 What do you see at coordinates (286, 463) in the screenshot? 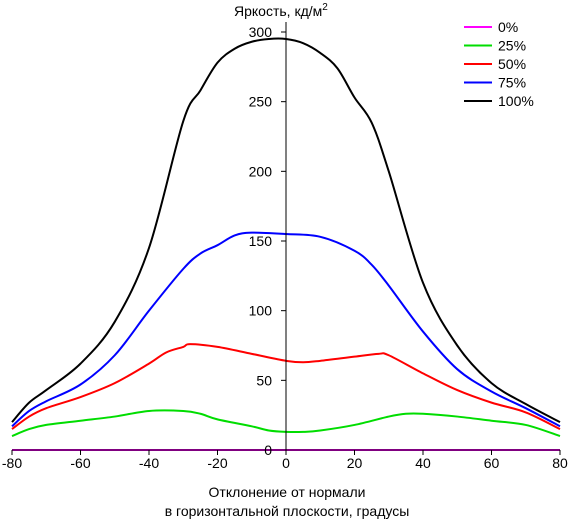
I see `x-tick-label: 0` at bounding box center [286, 463].